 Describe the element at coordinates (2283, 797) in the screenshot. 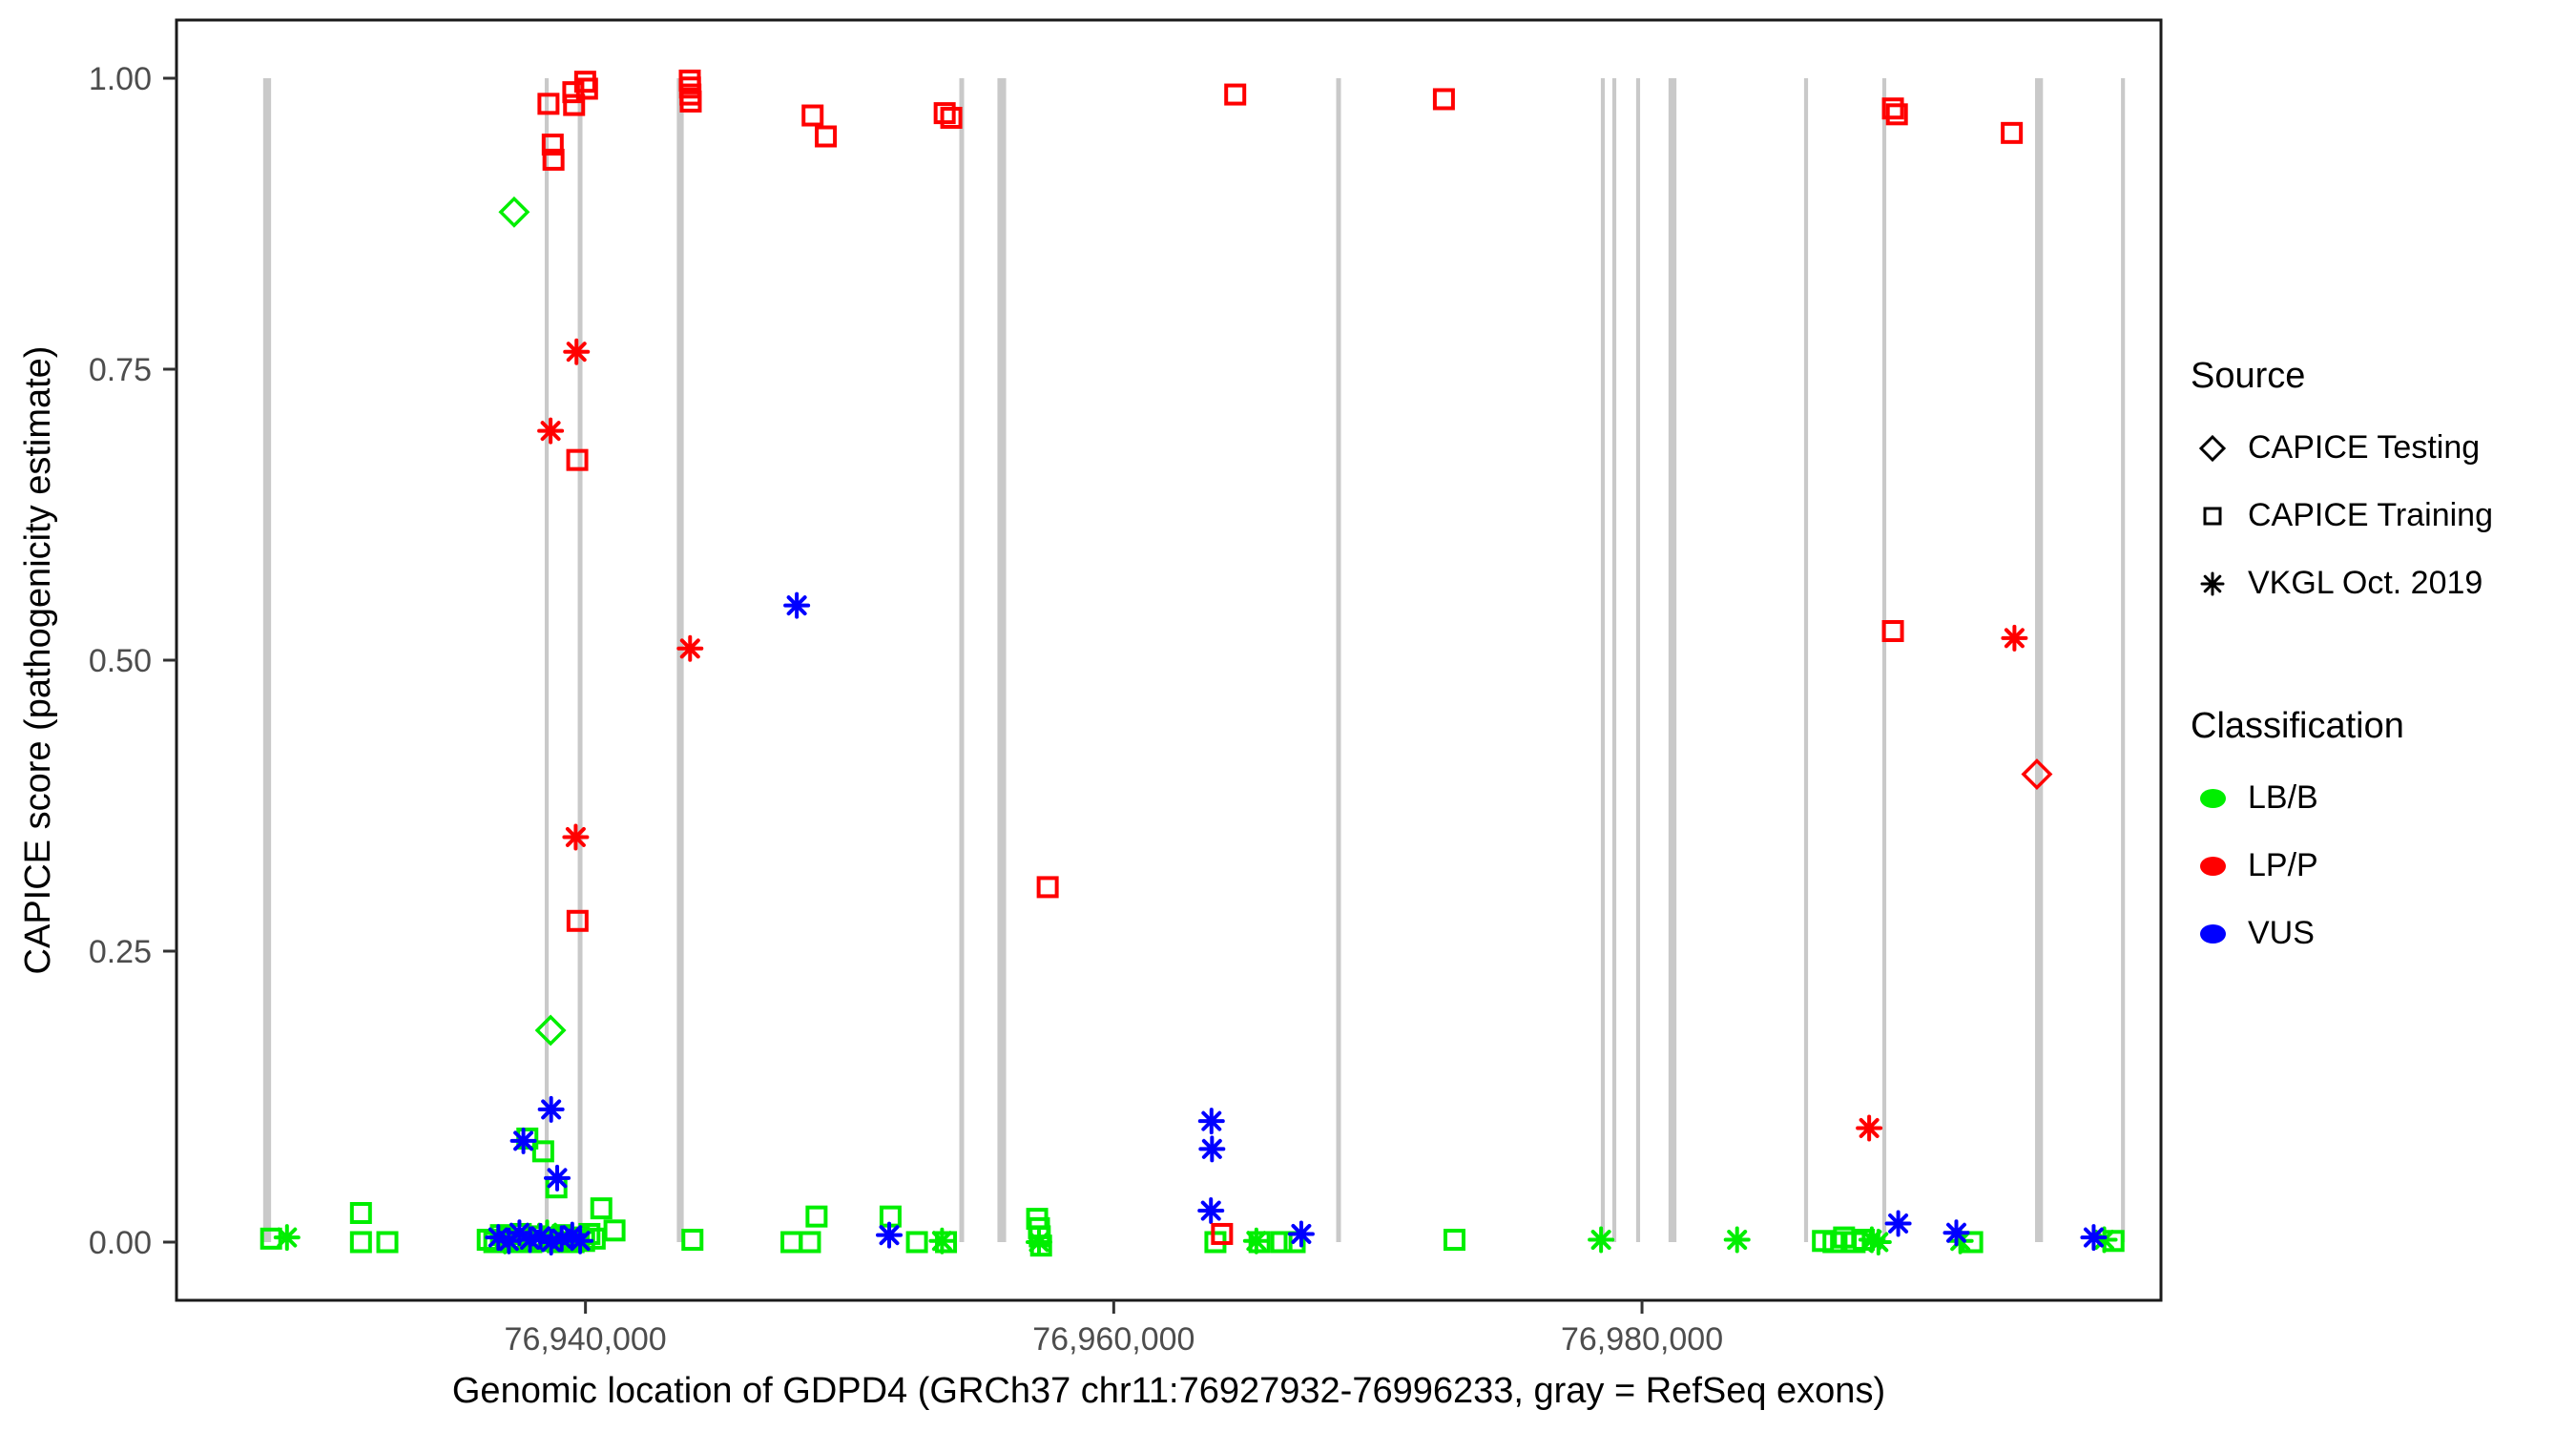

I see `legend-item-label: LB/B` at that location.